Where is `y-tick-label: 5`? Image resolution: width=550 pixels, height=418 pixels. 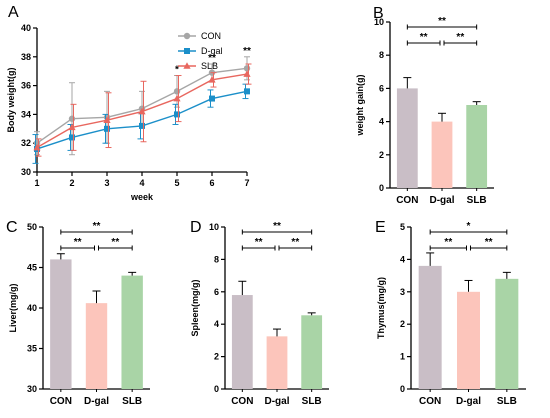
y-tick-label: 5 is located at coordinates (402, 227).